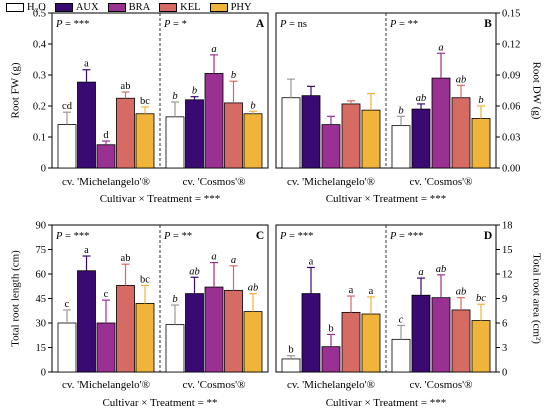 The width and height of the screenshot is (550, 417). What do you see at coordinates (293, 24) in the screenshot?
I see `p-value-label: P = ns` at bounding box center [293, 24].